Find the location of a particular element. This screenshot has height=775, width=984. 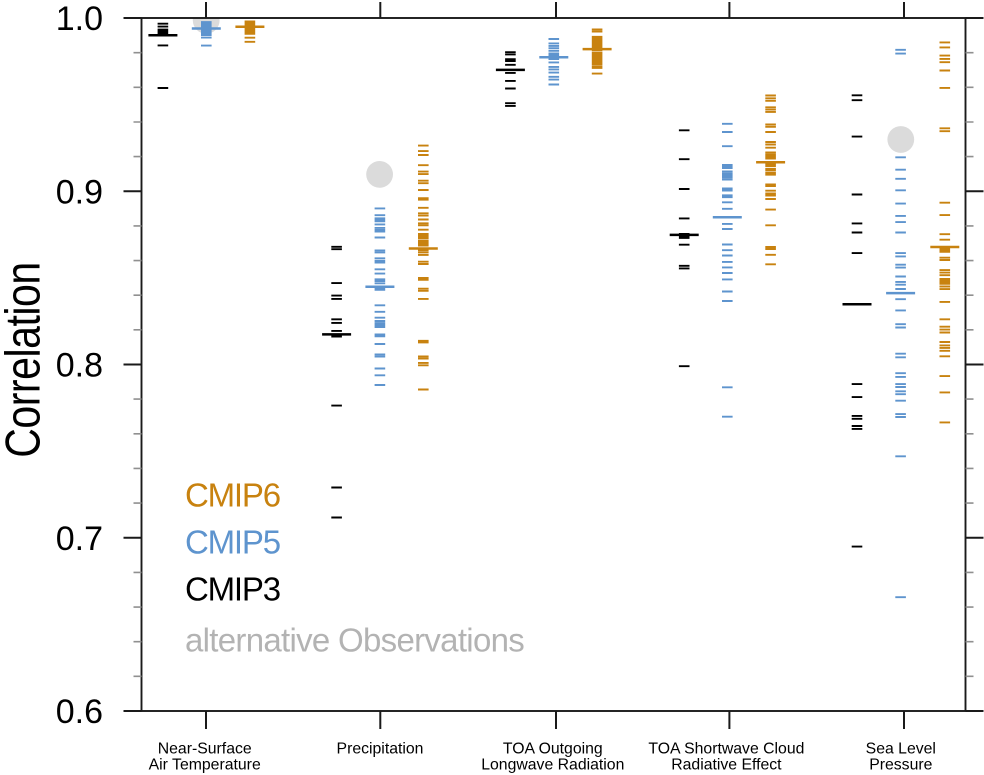

svg-text: TOA Shortwave Cloud is located at coordinates (726, 749).